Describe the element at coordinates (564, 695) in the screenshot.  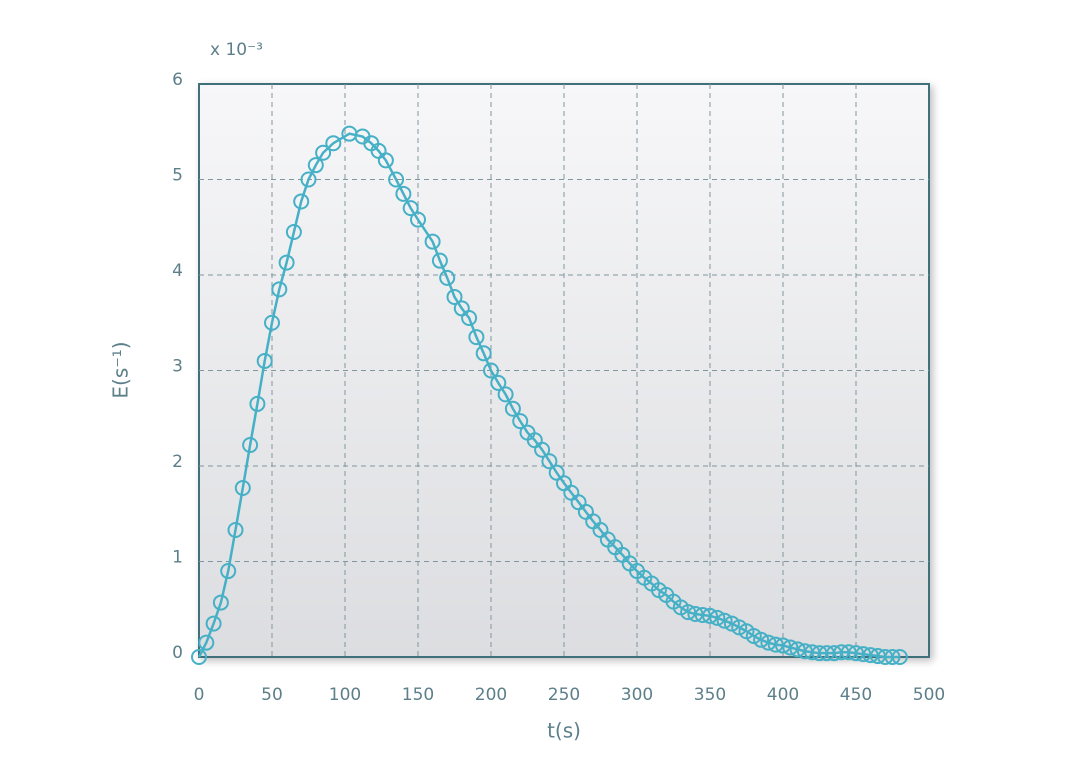
I see `x-tick-label: 250` at that location.